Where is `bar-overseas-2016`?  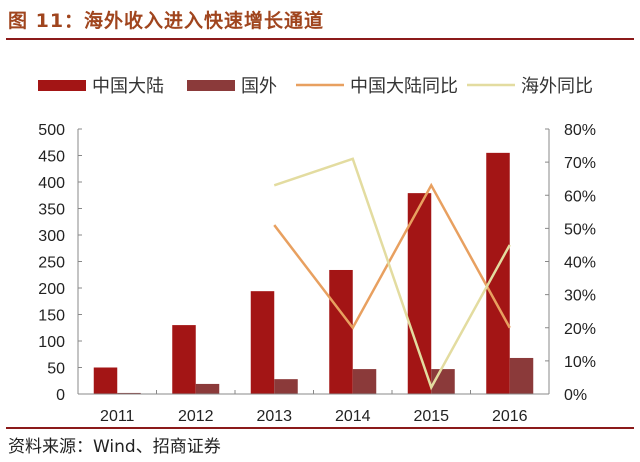
bar-overseas-2016 is located at coordinates (521, 375).